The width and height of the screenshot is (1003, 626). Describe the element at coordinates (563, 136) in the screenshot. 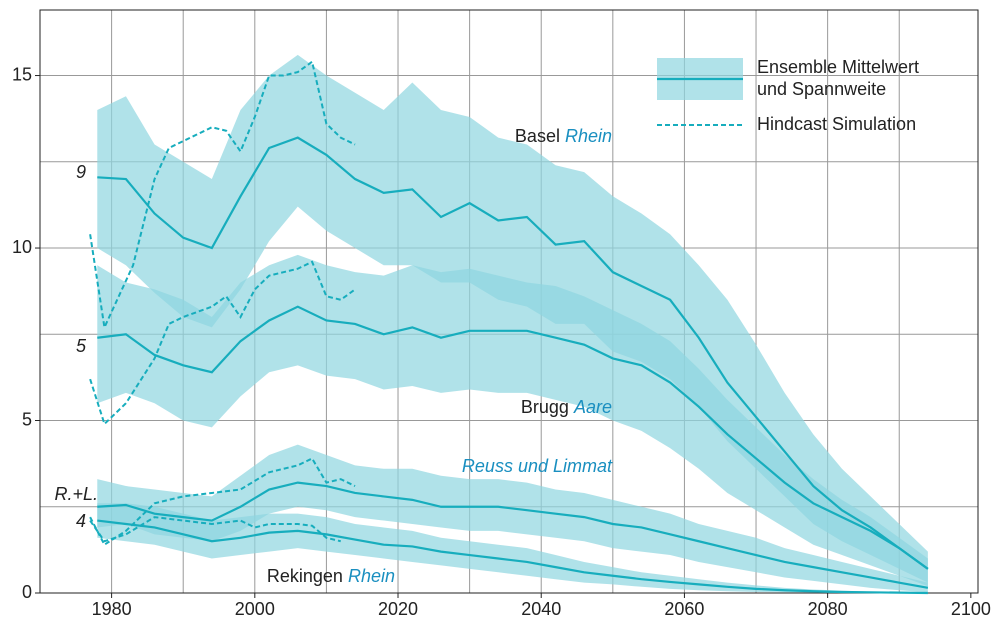

I see `station-label: Basel Rhein` at that location.